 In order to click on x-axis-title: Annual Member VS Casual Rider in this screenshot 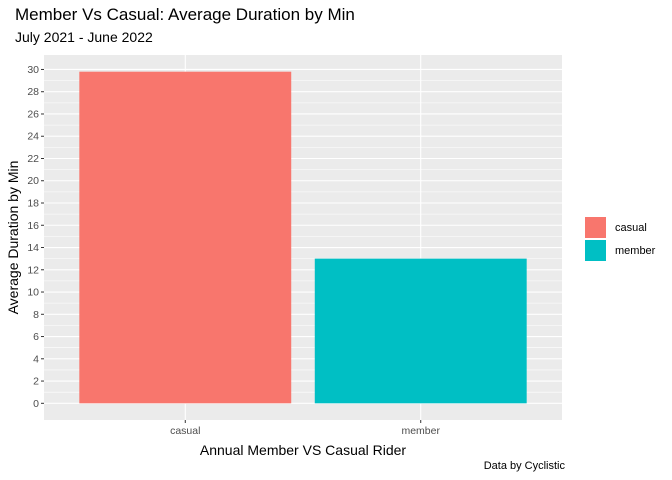, I will do `click(303, 450)`.